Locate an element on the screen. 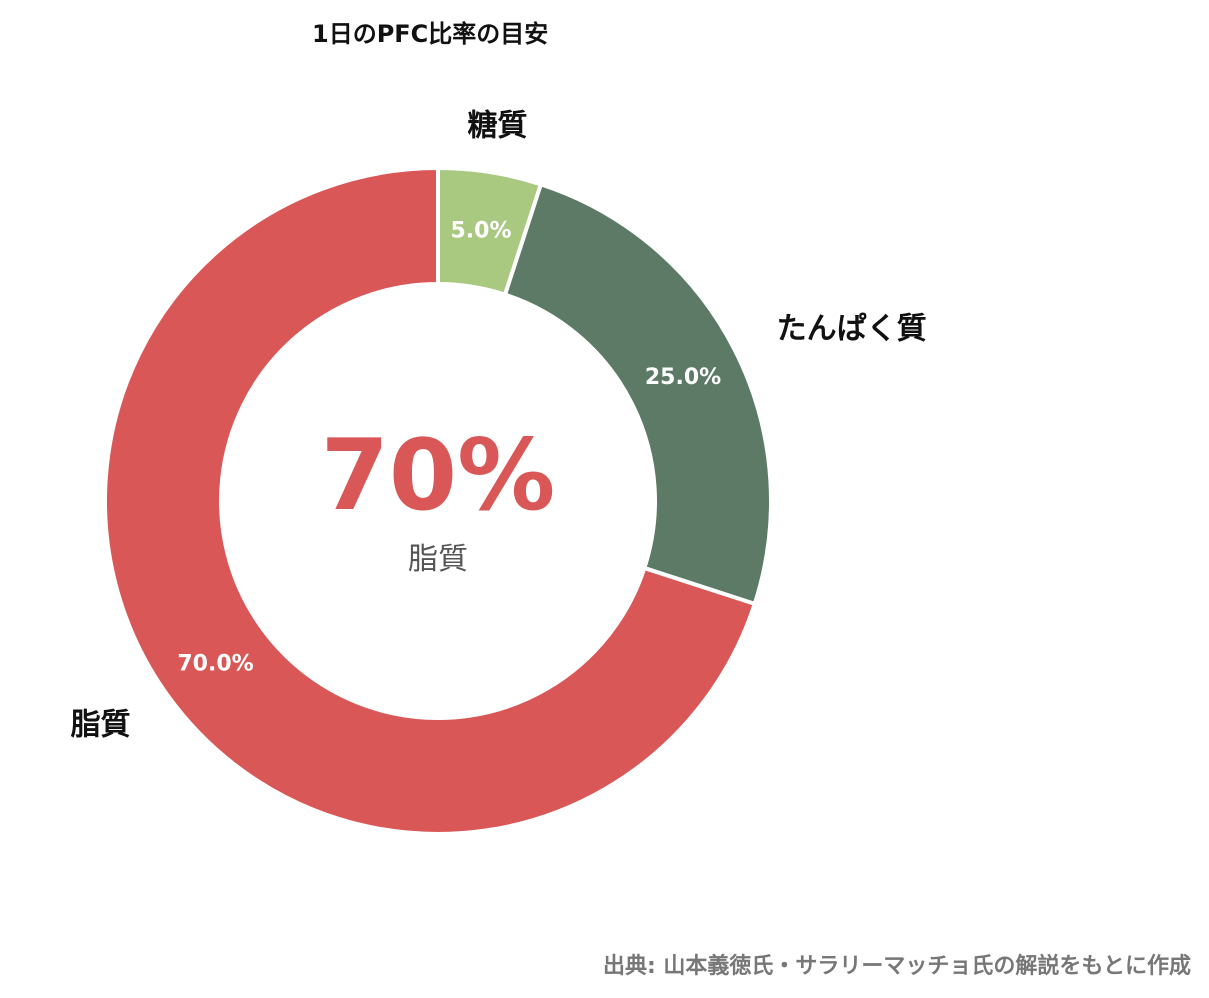  center-value: 70% is located at coordinates (438, 476).